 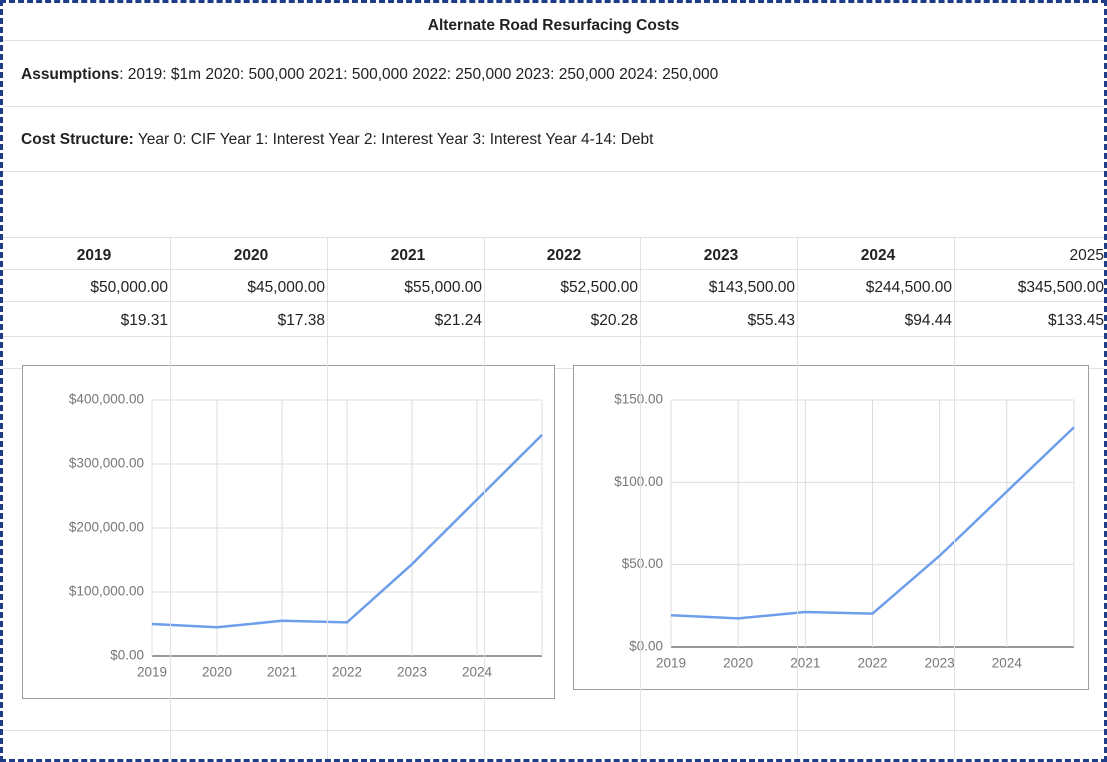 What do you see at coordinates (77, 139) in the screenshot?
I see `label: Cost Structure:` at bounding box center [77, 139].